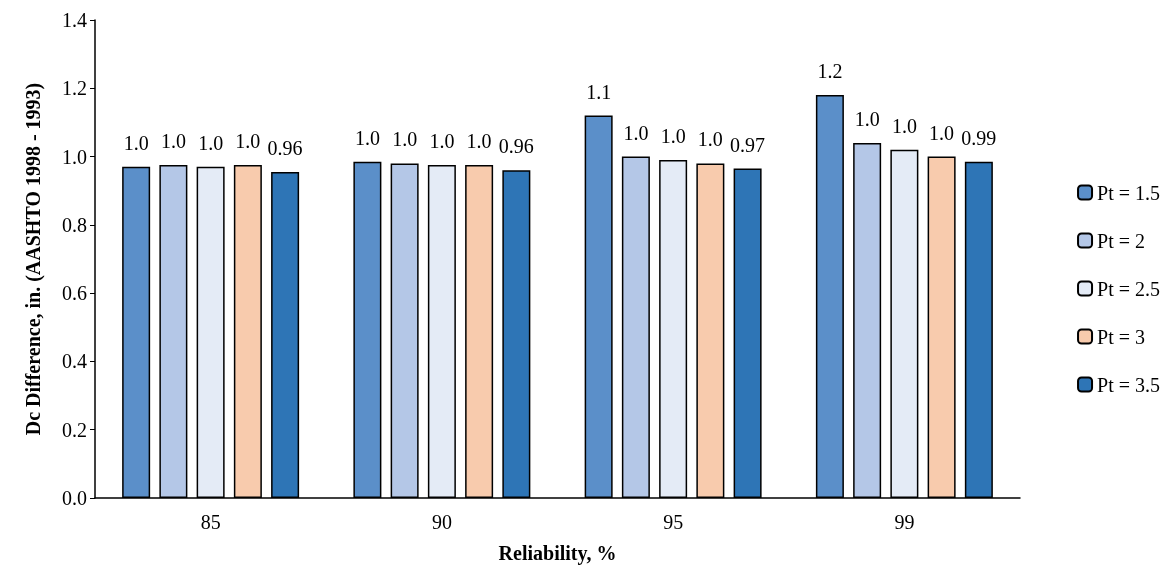 The image size is (1170, 577). Describe the element at coordinates (1129, 384) in the screenshot. I see `legend-label: Pt = 3.5` at that location.